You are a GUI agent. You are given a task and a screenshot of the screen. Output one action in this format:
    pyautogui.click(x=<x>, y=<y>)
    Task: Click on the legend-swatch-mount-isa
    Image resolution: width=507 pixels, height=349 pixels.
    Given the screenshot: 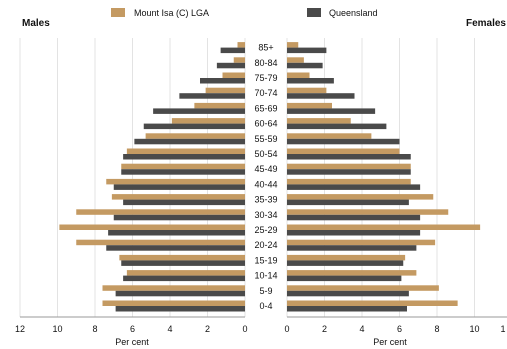 What is the action you would take?
    pyautogui.click(x=118, y=12)
    